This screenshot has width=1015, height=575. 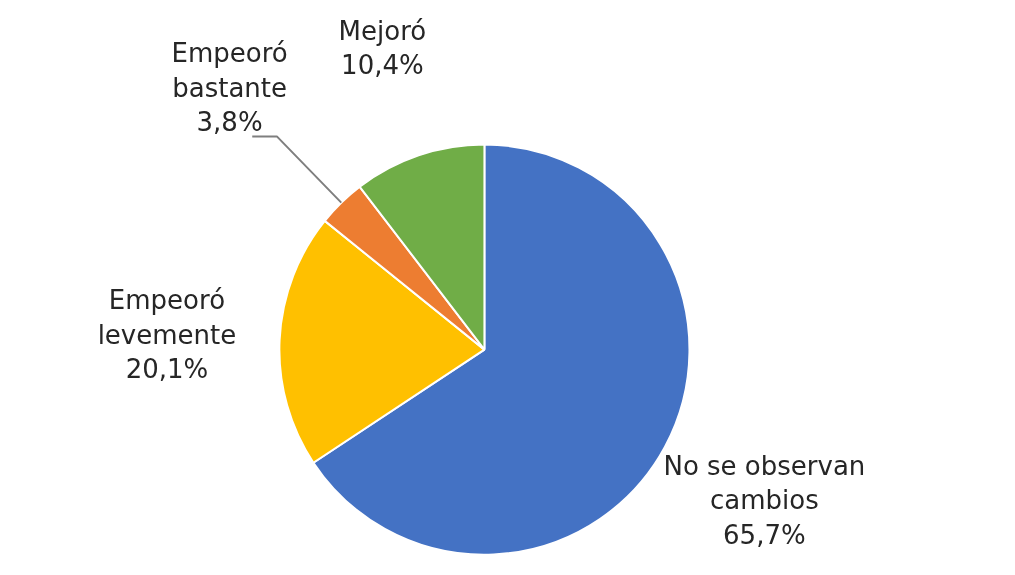 I want to click on slice-label: No se observan cambios, so click(x=764, y=483).